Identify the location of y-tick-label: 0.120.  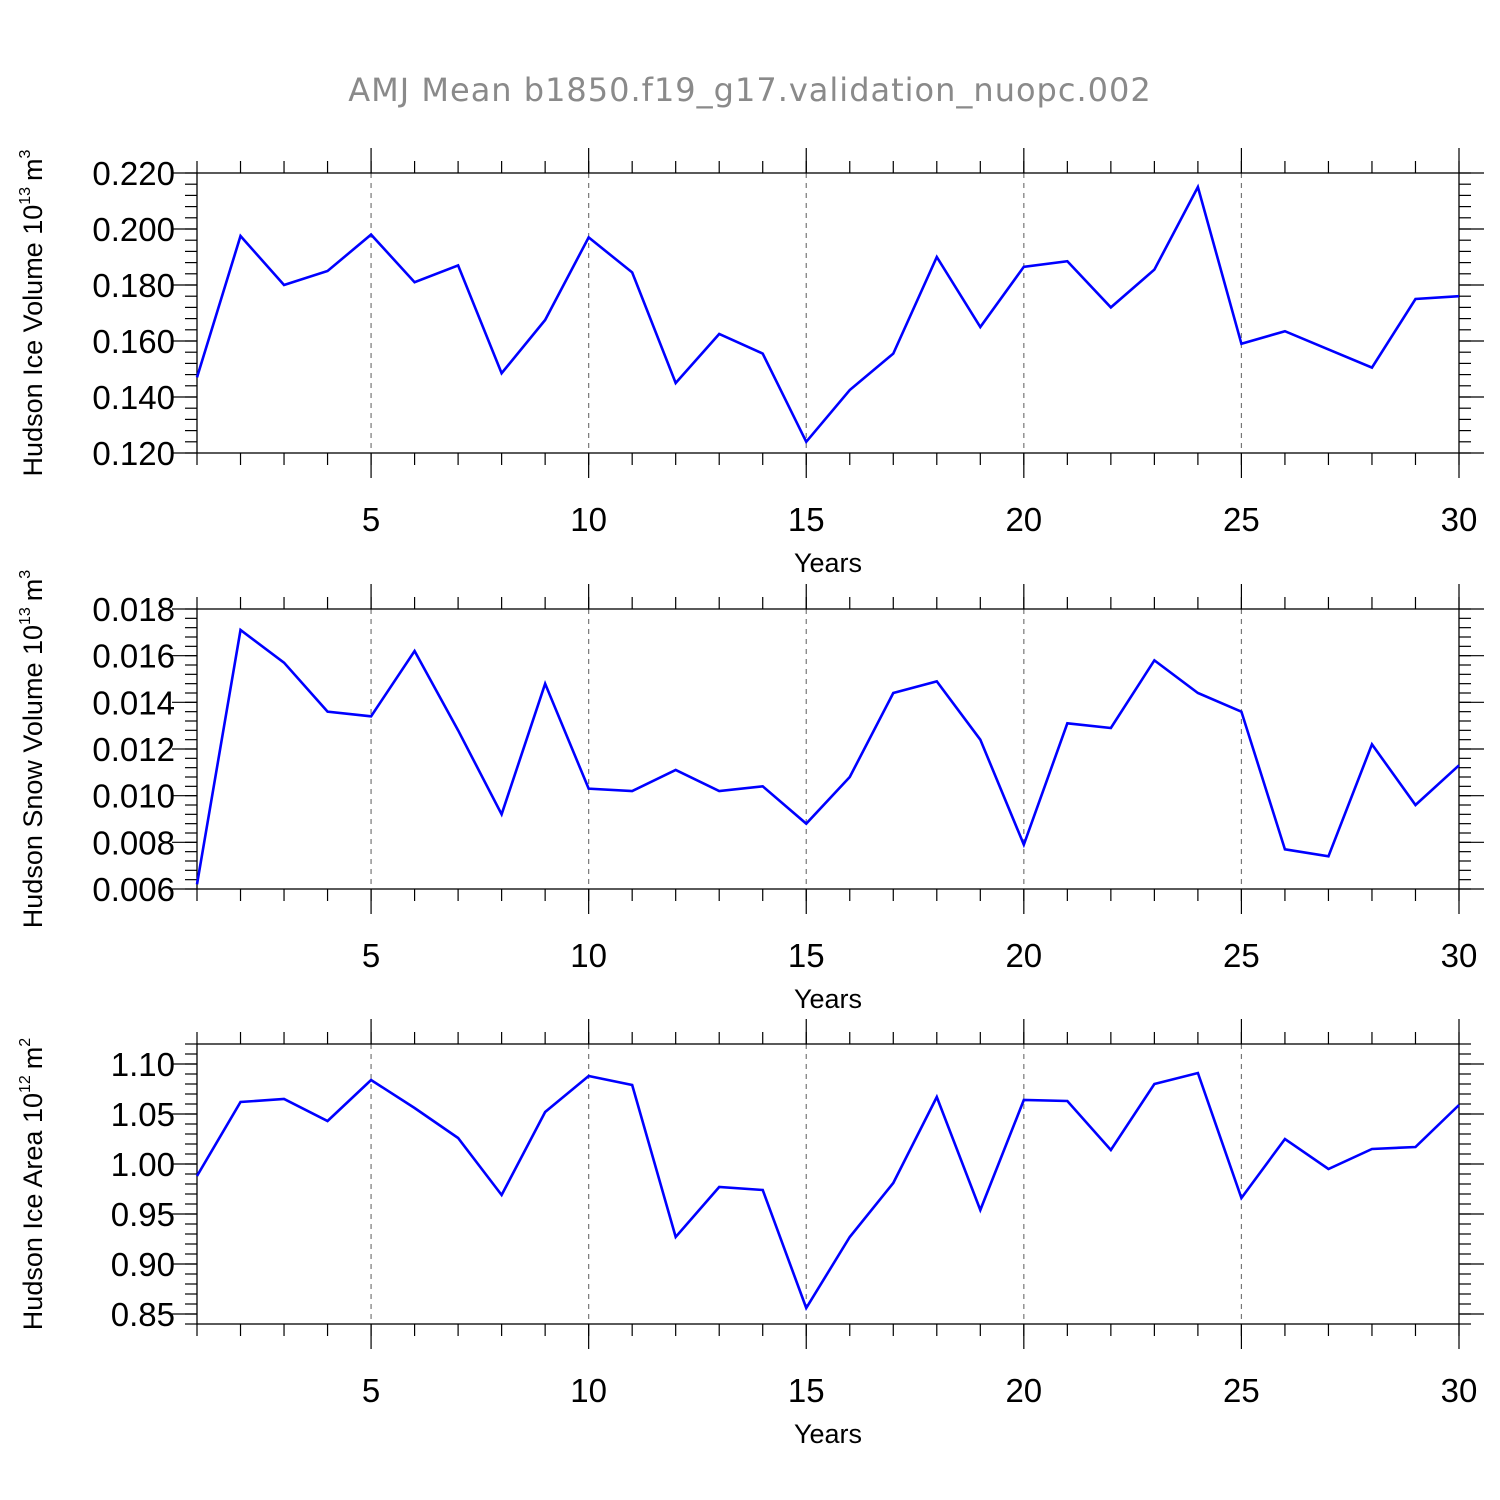
(133, 453).